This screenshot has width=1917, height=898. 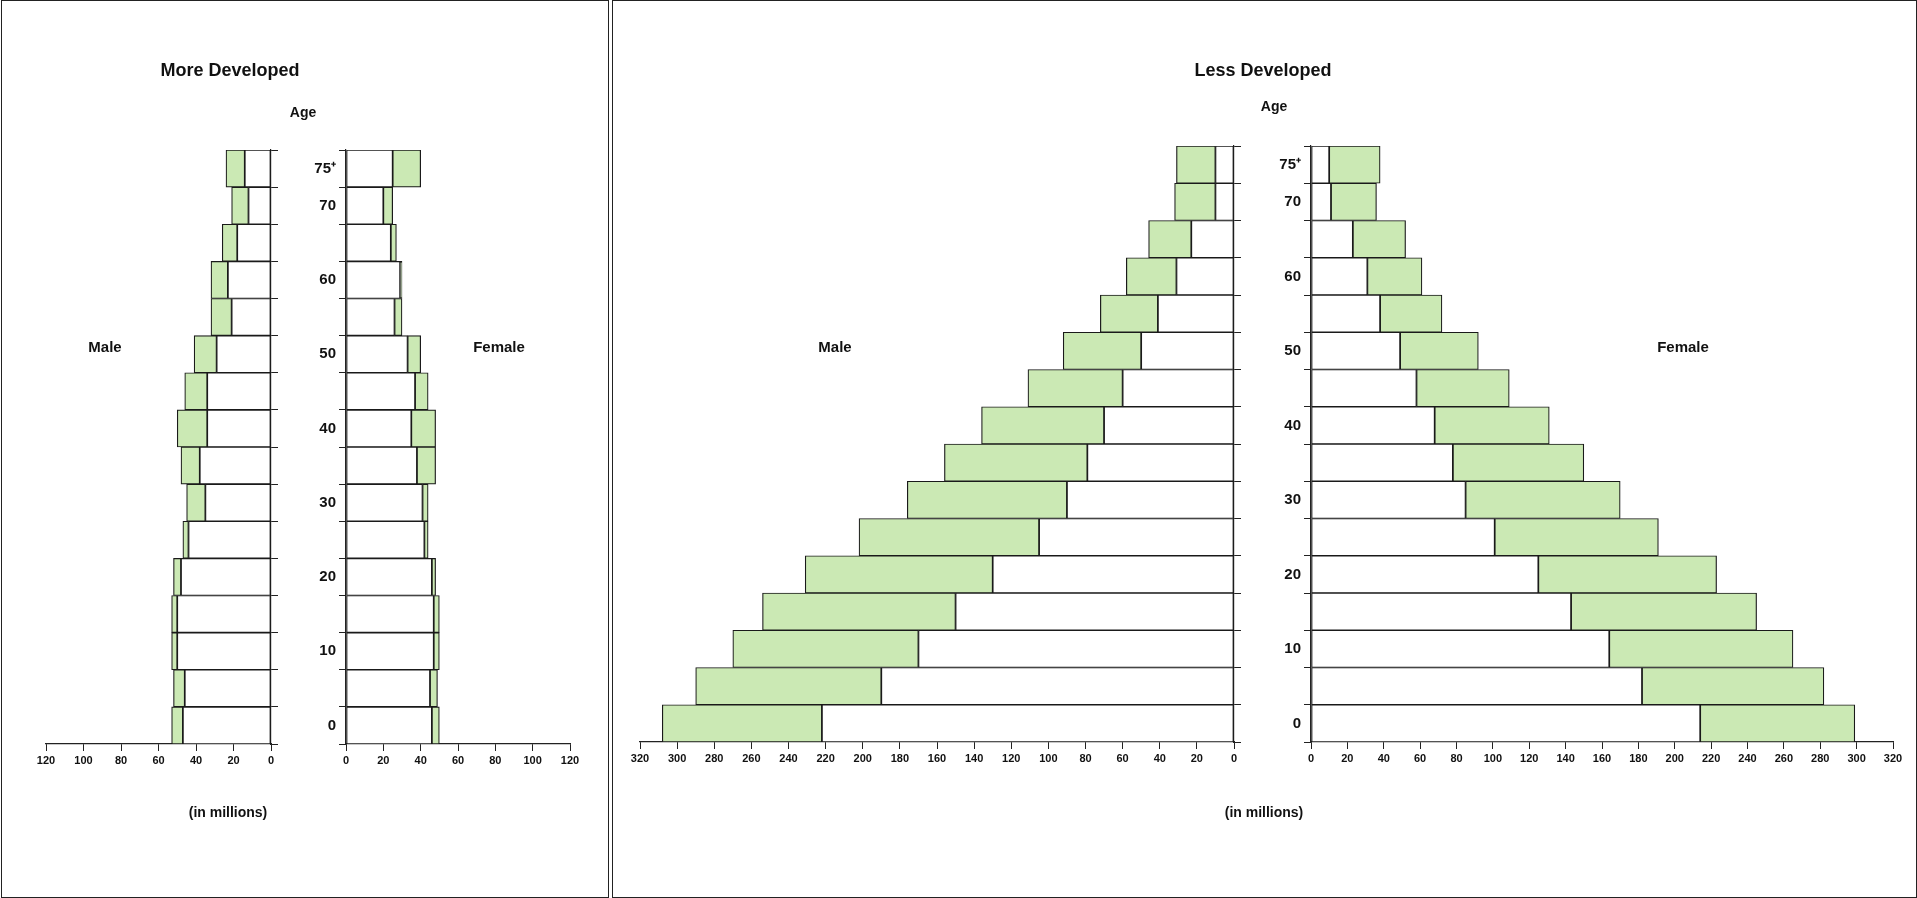 What do you see at coordinates (1263, 70) in the screenshot?
I see `chart-title: Less Developed` at bounding box center [1263, 70].